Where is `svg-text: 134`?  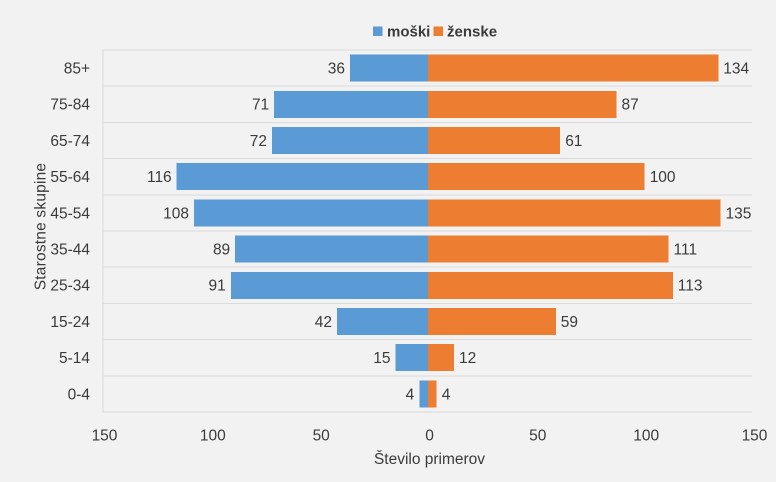 svg-text: 134 is located at coordinates (736, 69).